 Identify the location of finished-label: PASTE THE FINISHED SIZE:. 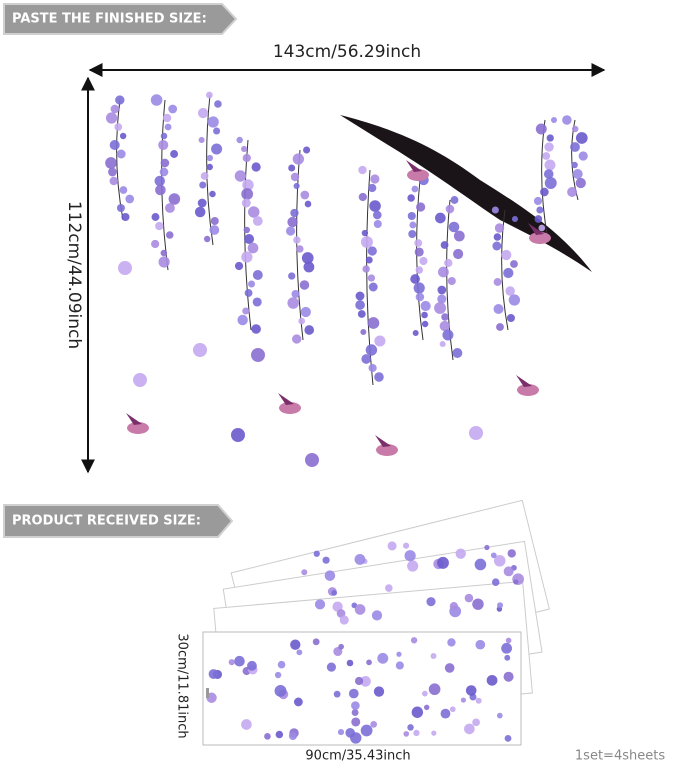
(109, 19).